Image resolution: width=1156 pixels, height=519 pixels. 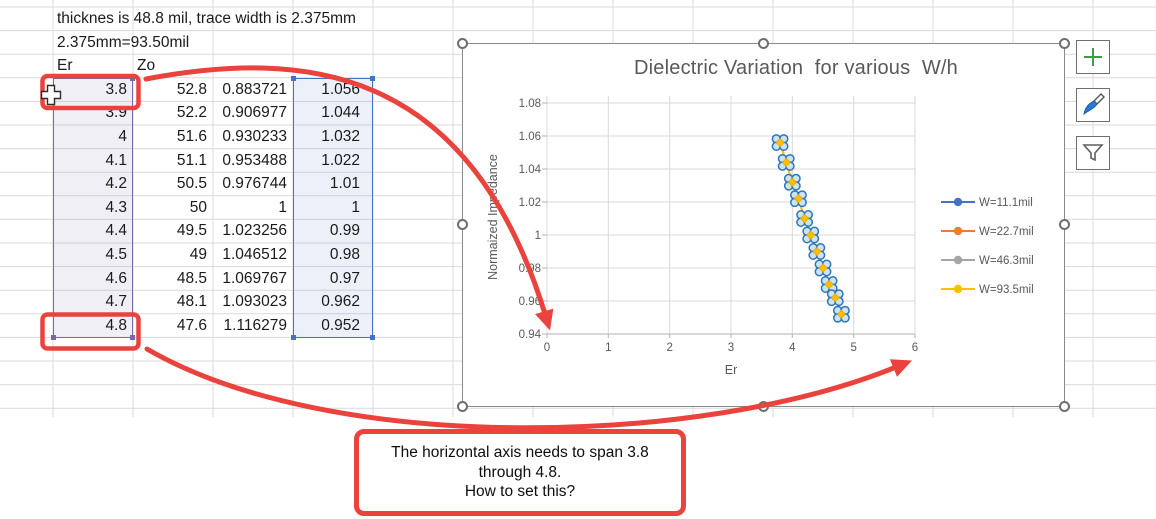 I want to click on cell: 50.5, so click(x=191, y=184).